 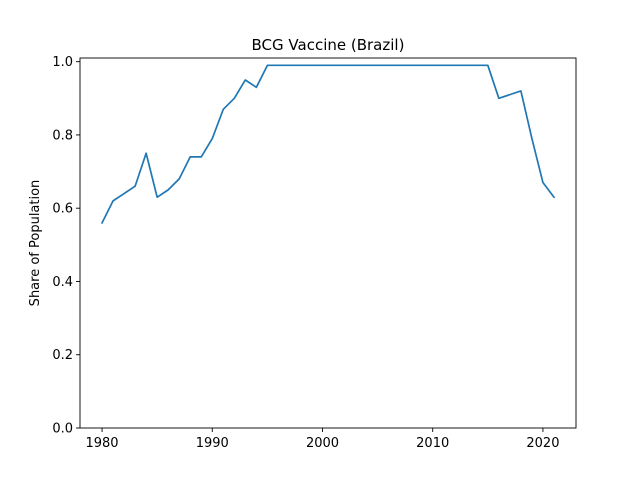 I want to click on y-tick-label: 0.4, so click(x=62, y=282).